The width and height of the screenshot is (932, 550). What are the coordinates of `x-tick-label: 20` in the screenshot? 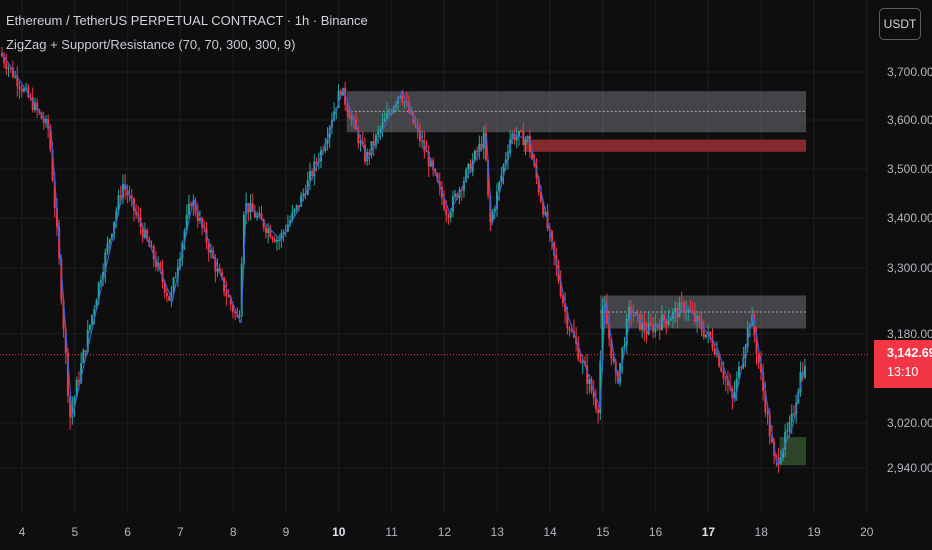 It's located at (867, 532).